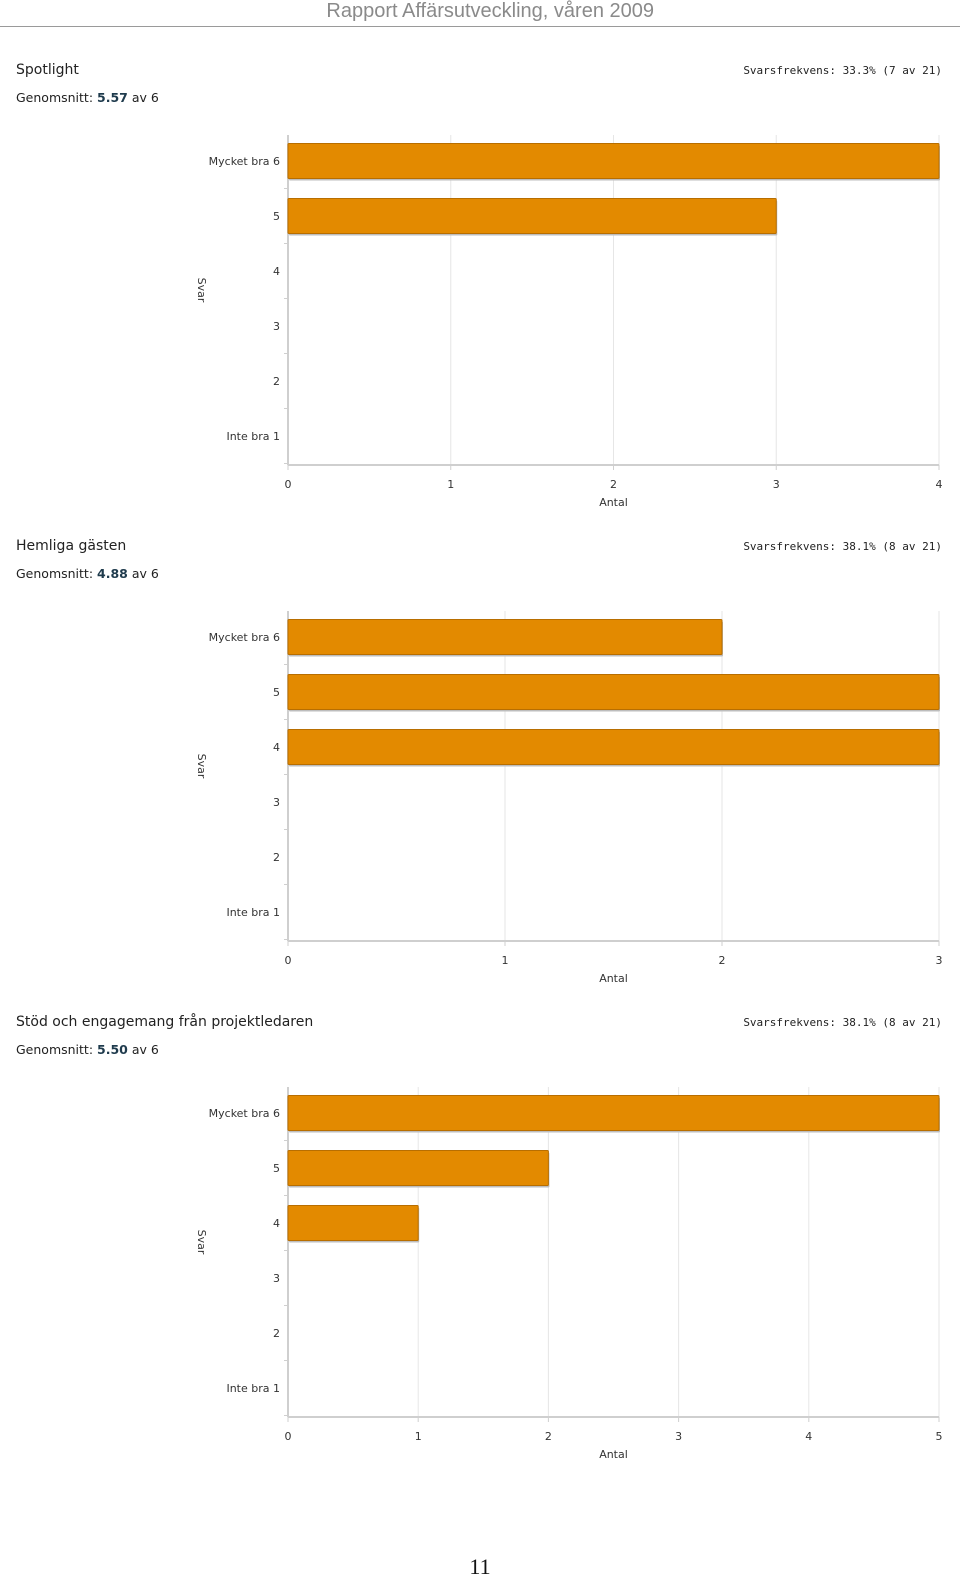 This screenshot has height=1584, width=960. What do you see at coordinates (165, 1022) in the screenshot?
I see `section-title: Stöd och engagemang från projektledaren` at bounding box center [165, 1022].